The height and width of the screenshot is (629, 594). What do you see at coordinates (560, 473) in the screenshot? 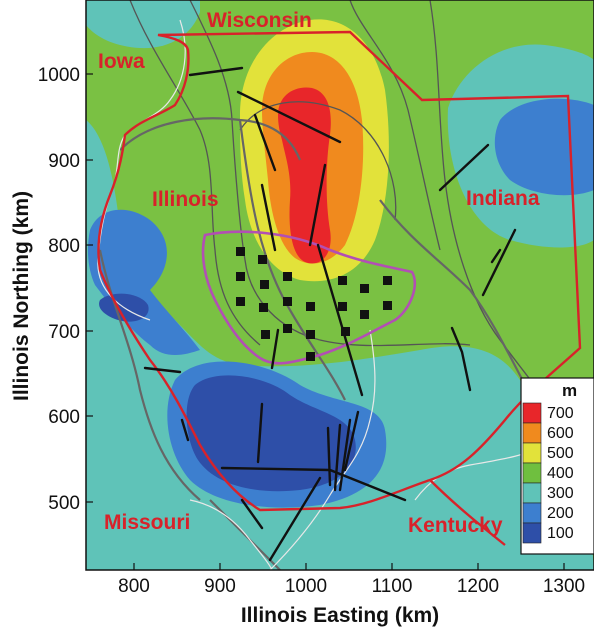
I see `legend-label: 400` at bounding box center [560, 473].